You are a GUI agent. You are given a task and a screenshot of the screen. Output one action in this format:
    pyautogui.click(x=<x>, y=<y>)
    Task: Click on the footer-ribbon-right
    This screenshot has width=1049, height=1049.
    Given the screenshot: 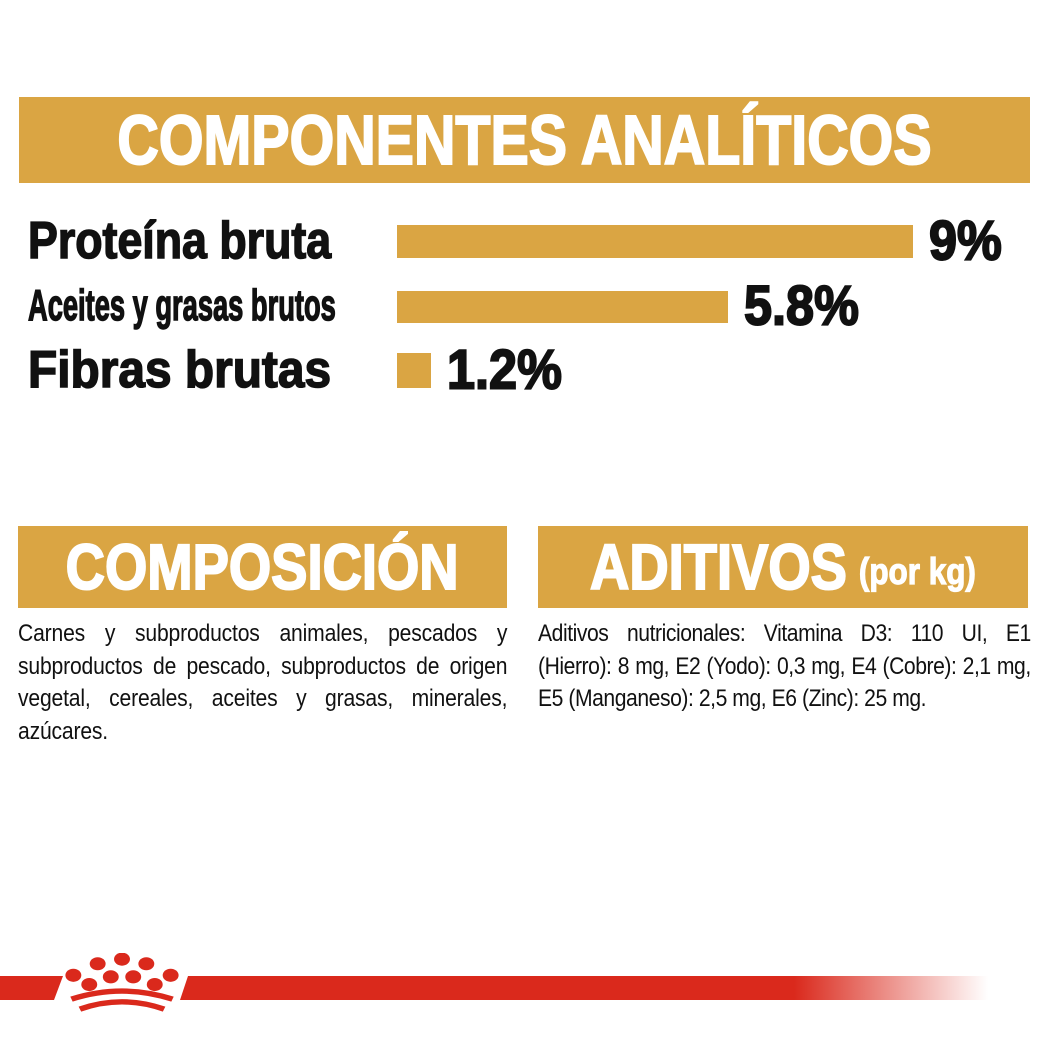 What is the action you would take?
    pyautogui.click(x=584, y=988)
    